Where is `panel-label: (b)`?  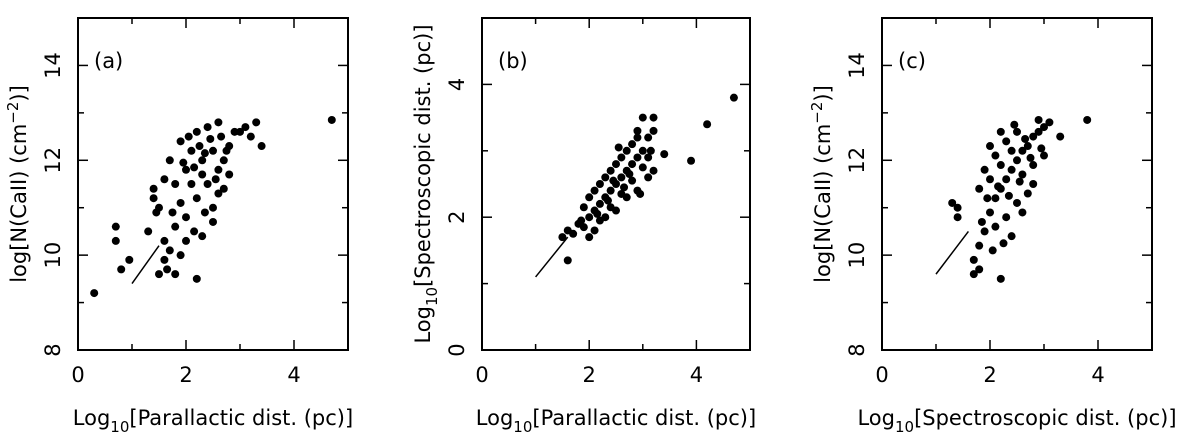 panel-label: (b) is located at coordinates (513, 61).